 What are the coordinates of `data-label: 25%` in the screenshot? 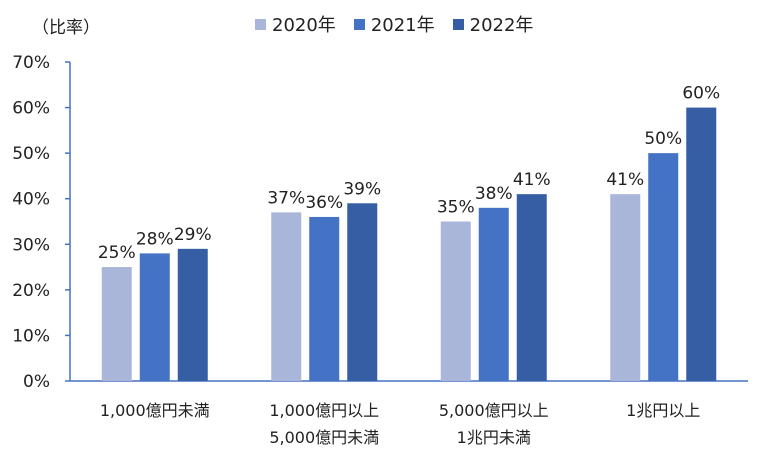 It's located at (117, 253).